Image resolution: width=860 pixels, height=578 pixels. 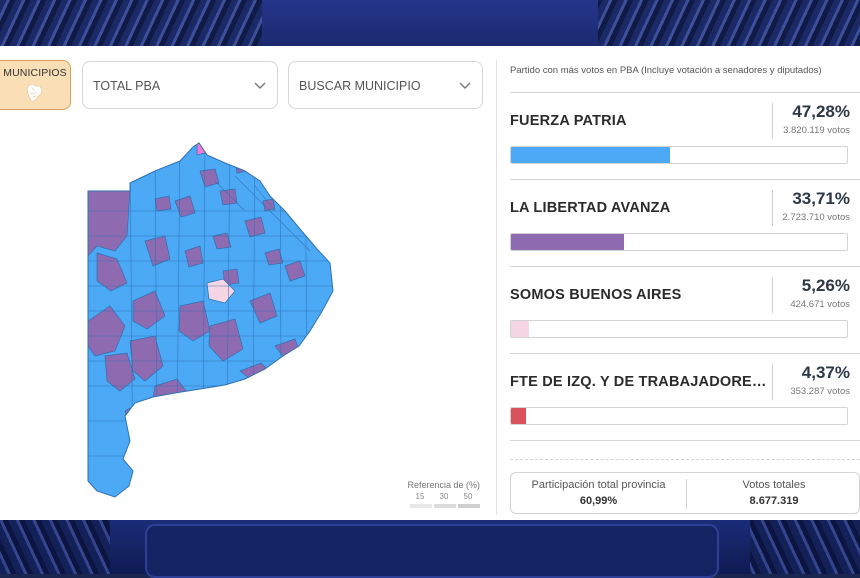 I want to click on party-name: LA LIBERTAD AVANZA, so click(x=590, y=208).